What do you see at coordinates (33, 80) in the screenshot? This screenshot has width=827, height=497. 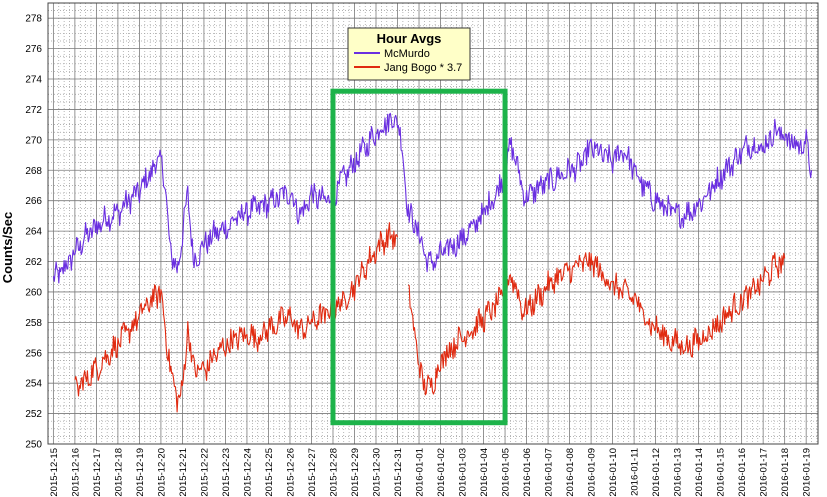 I see `y-tick-label: 274` at bounding box center [33, 80].